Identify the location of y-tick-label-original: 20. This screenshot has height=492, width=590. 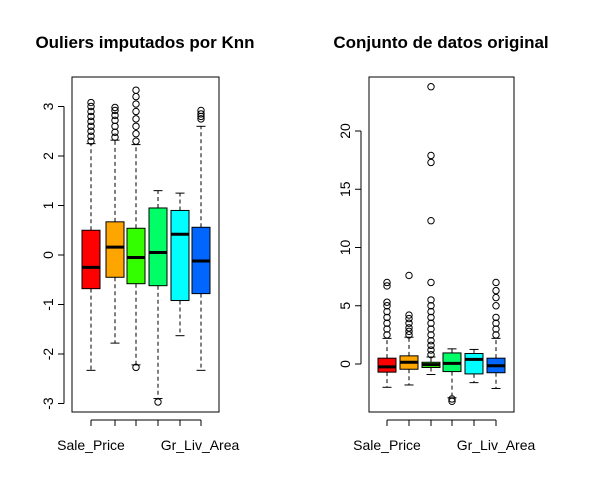
(345, 131).